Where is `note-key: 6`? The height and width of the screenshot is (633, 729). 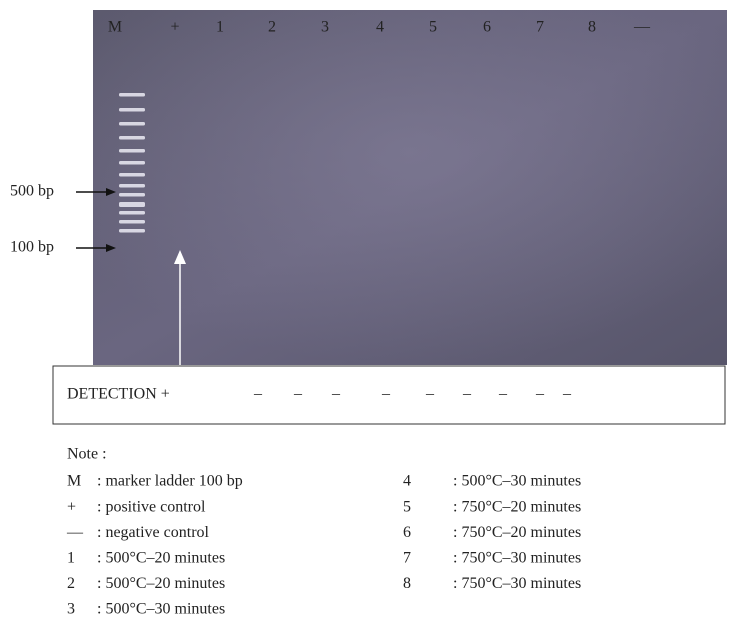
note-key: 6 is located at coordinates (407, 532).